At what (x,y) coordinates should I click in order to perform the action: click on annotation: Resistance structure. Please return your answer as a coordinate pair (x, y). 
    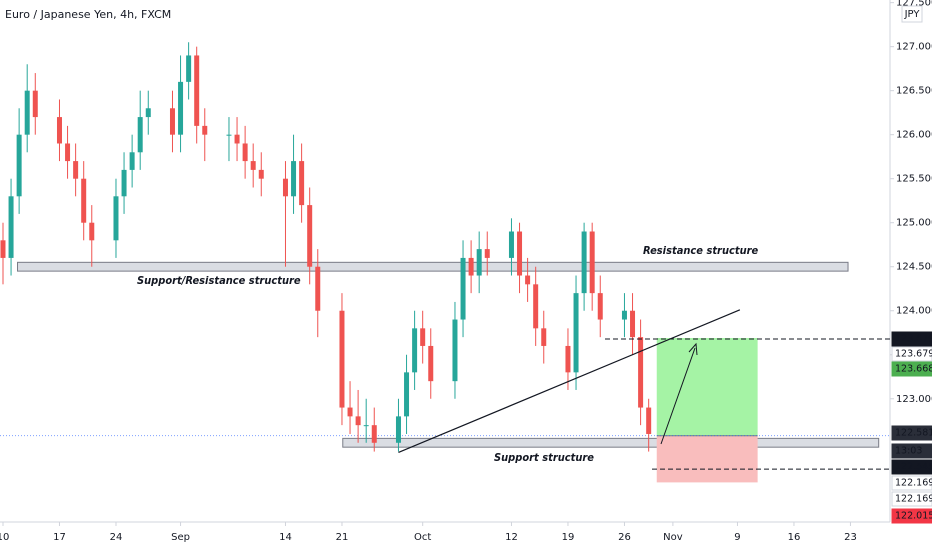
    Looking at the image, I should click on (701, 250).